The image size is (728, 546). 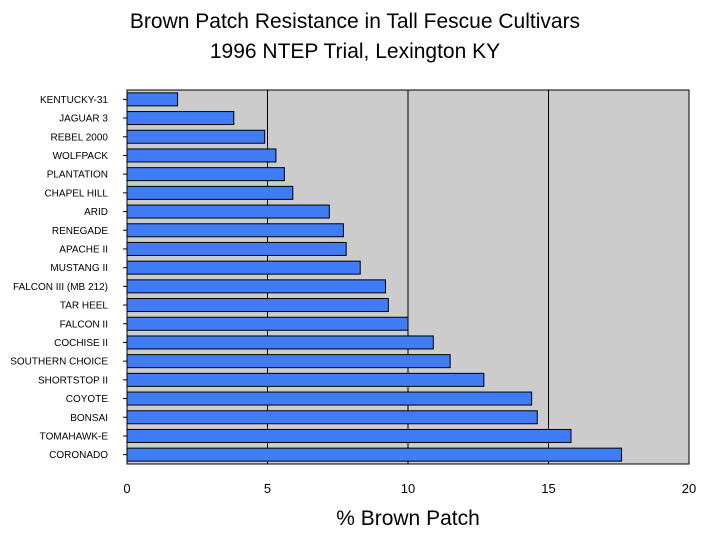 What do you see at coordinates (80, 137) in the screenshot?
I see `category-label: REBEL 2000` at bounding box center [80, 137].